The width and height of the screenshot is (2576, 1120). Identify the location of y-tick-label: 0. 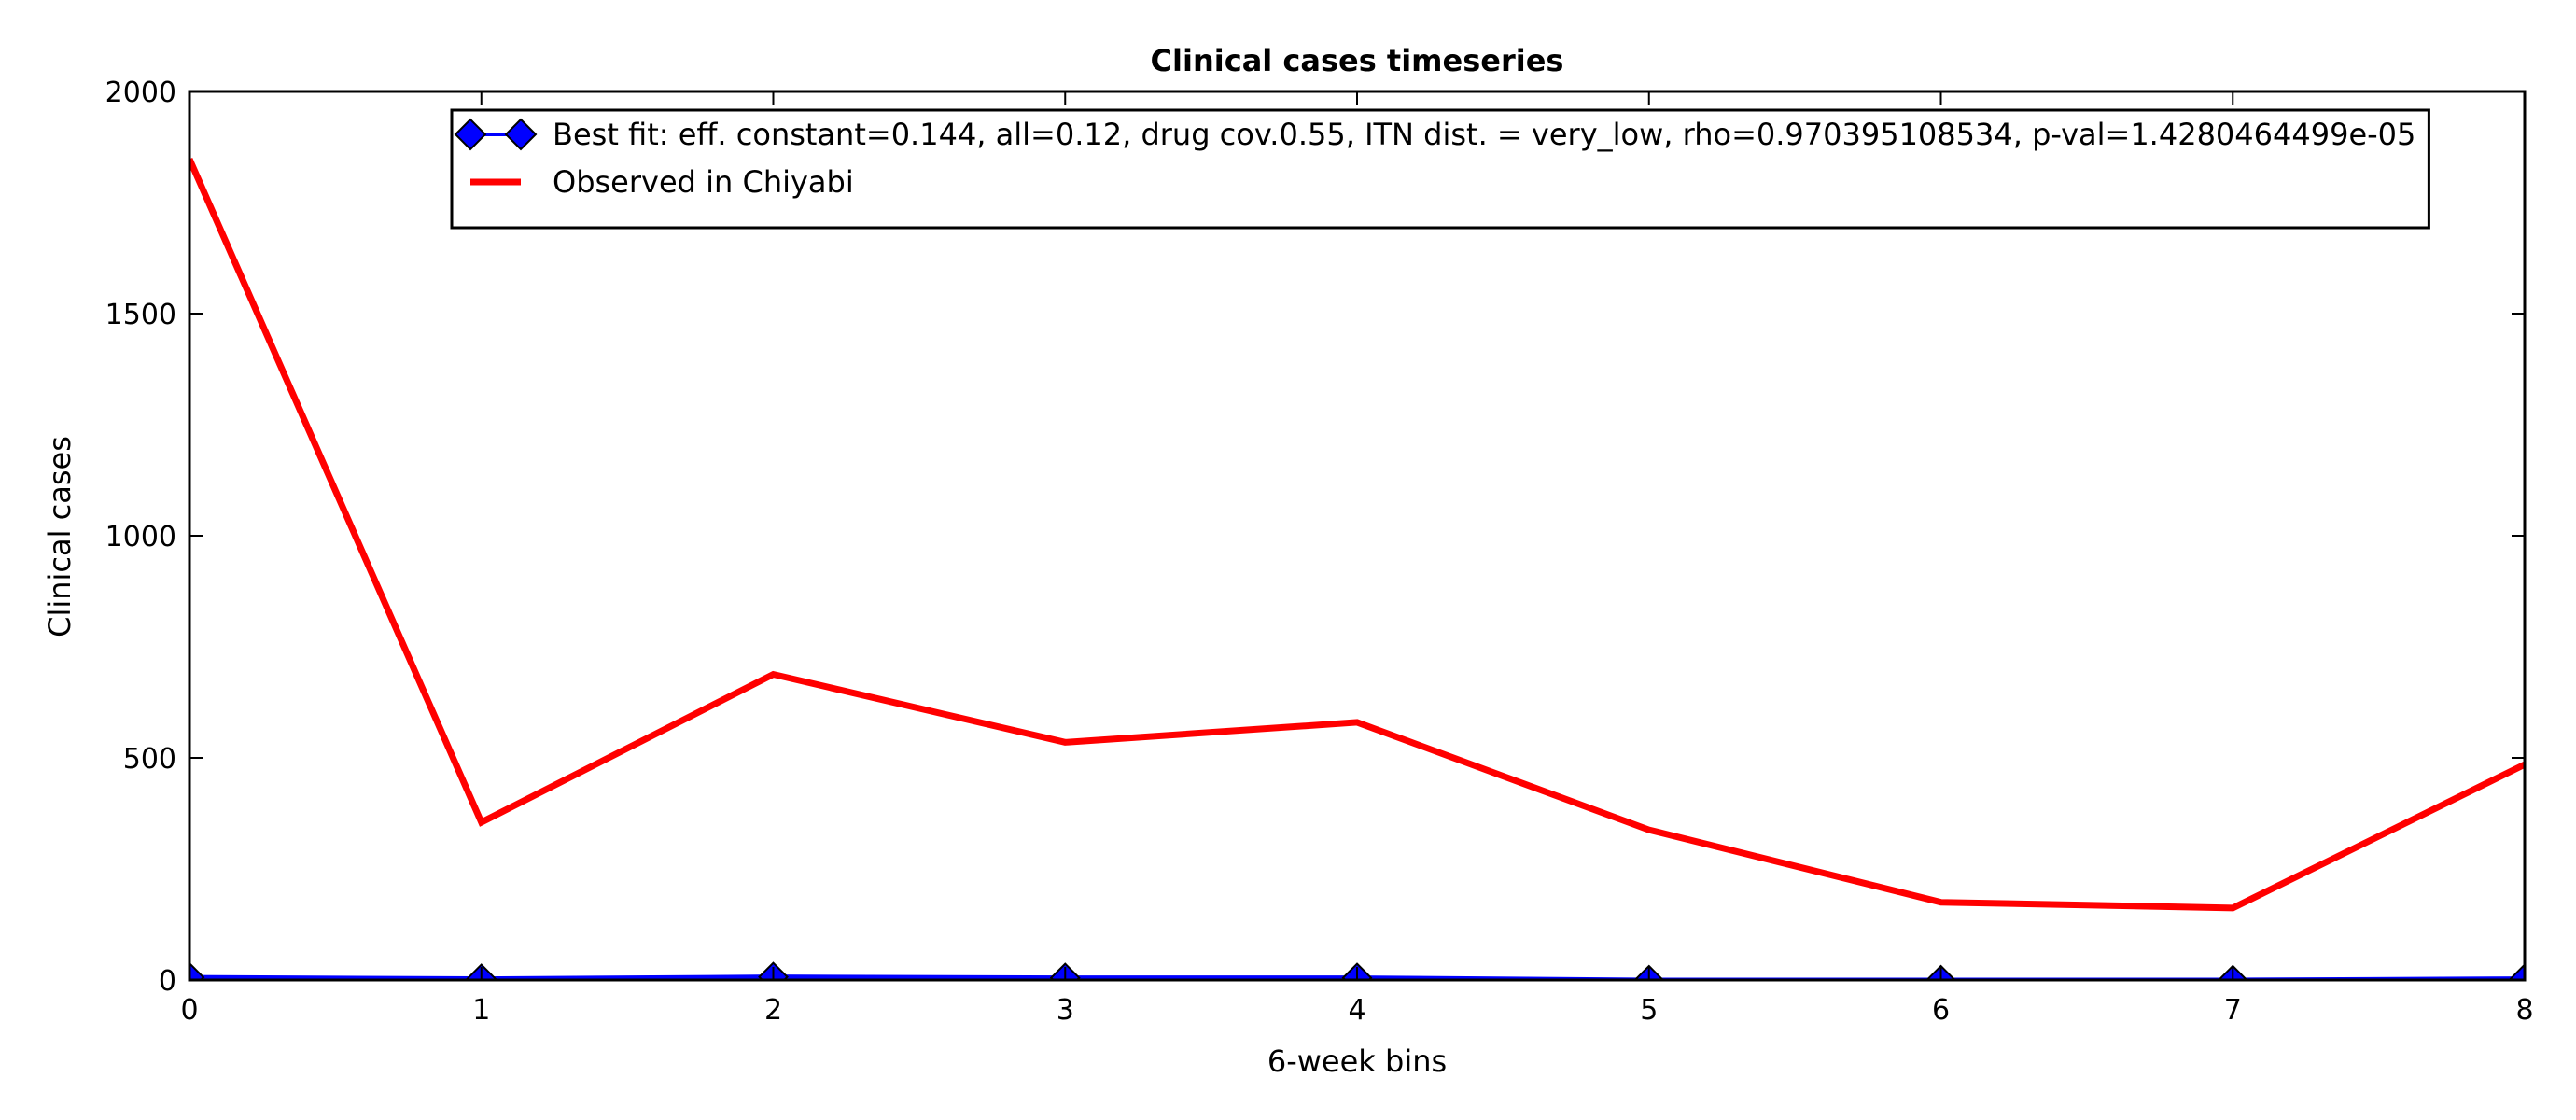
(167, 981).